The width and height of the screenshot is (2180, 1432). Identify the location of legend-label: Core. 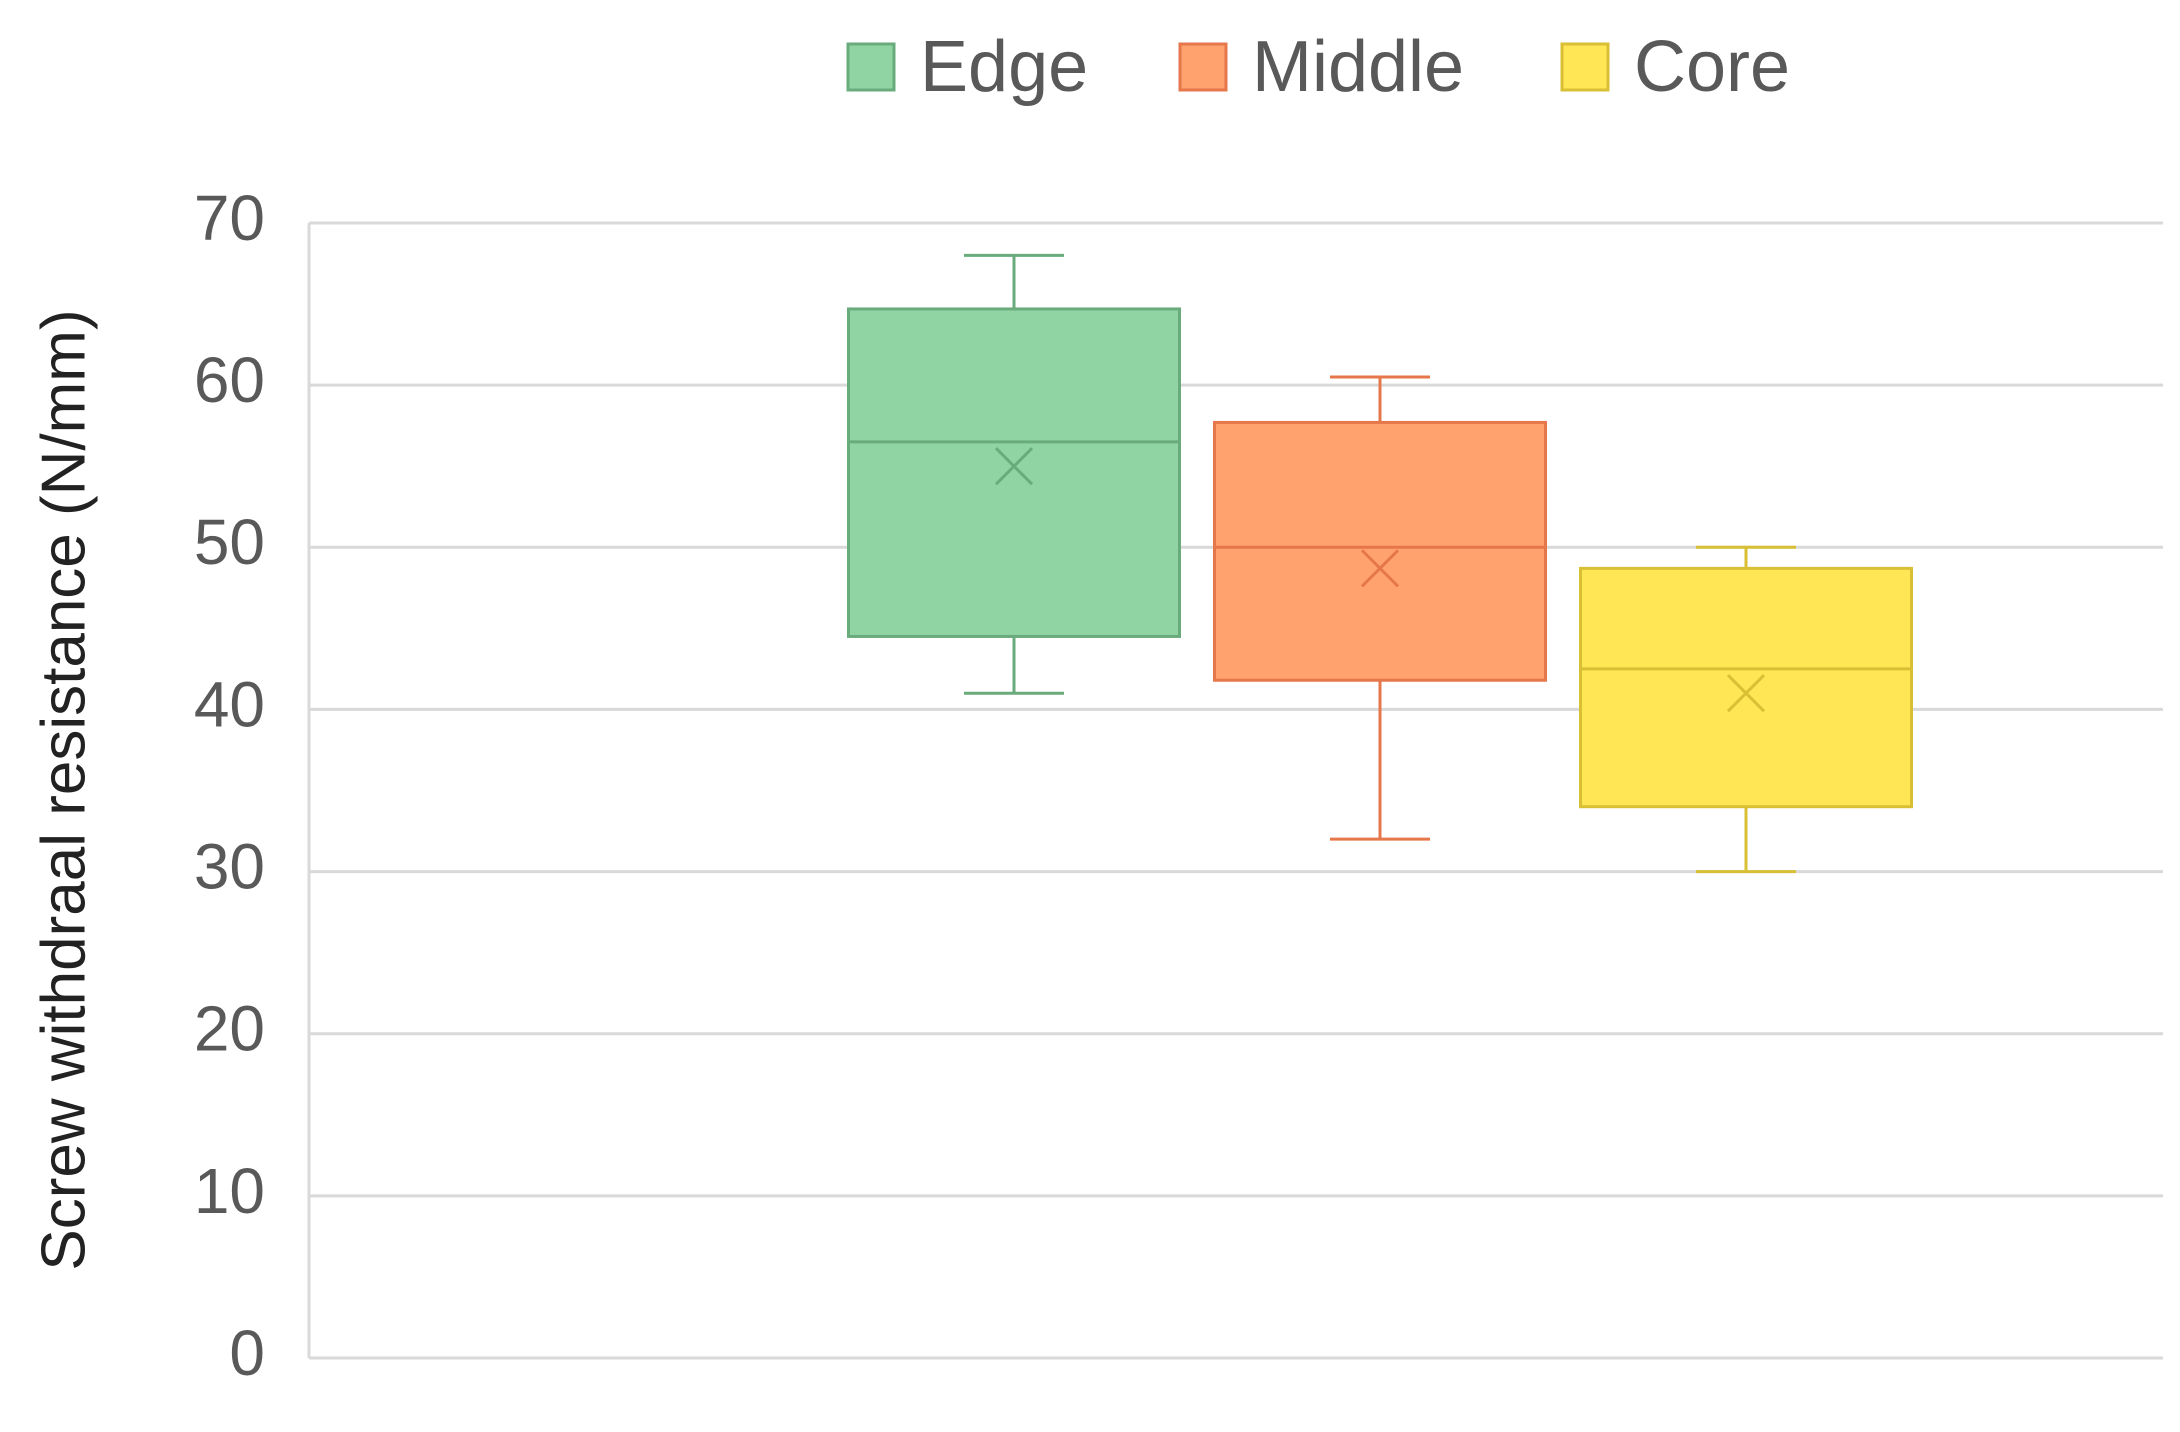
(1712, 67).